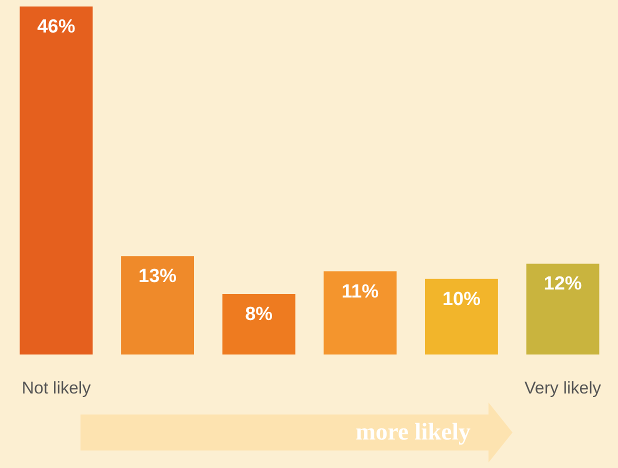  I want to click on data-label: 11%, so click(360, 291).